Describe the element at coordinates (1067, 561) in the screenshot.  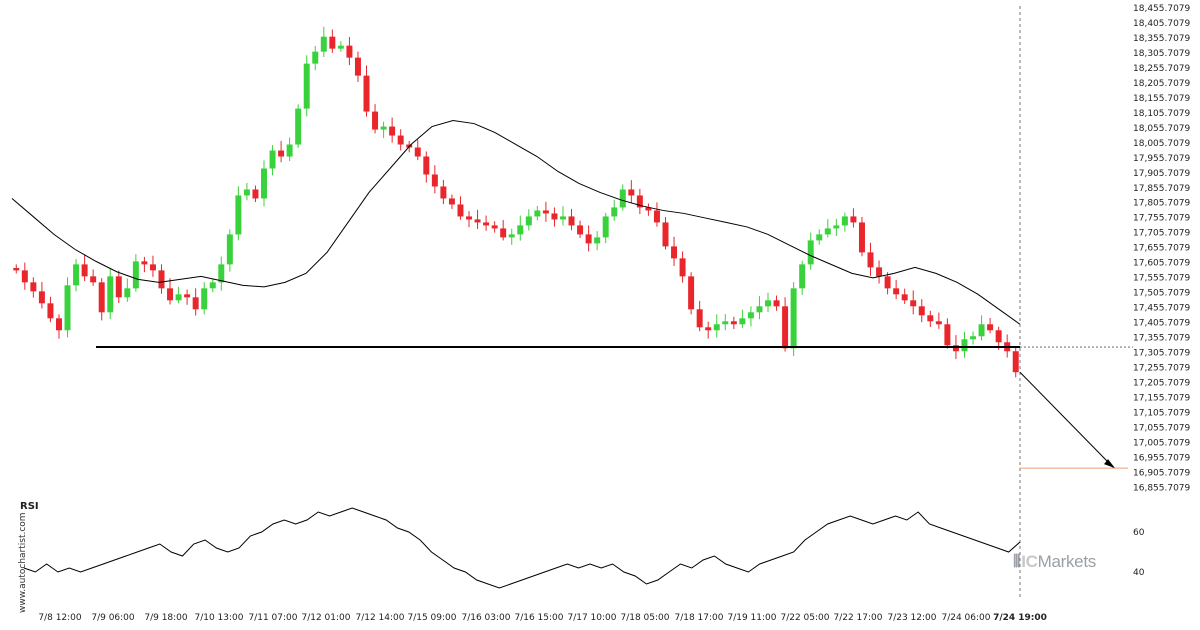
I see `brand-name: Markets` at that location.